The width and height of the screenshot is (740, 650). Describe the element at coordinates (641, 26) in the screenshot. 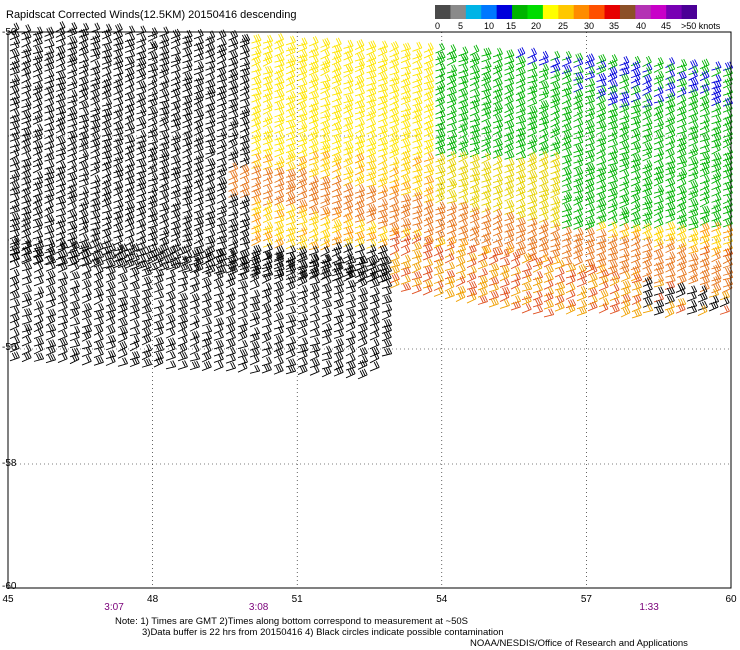

I see `colorbar-label: 40` at that location.